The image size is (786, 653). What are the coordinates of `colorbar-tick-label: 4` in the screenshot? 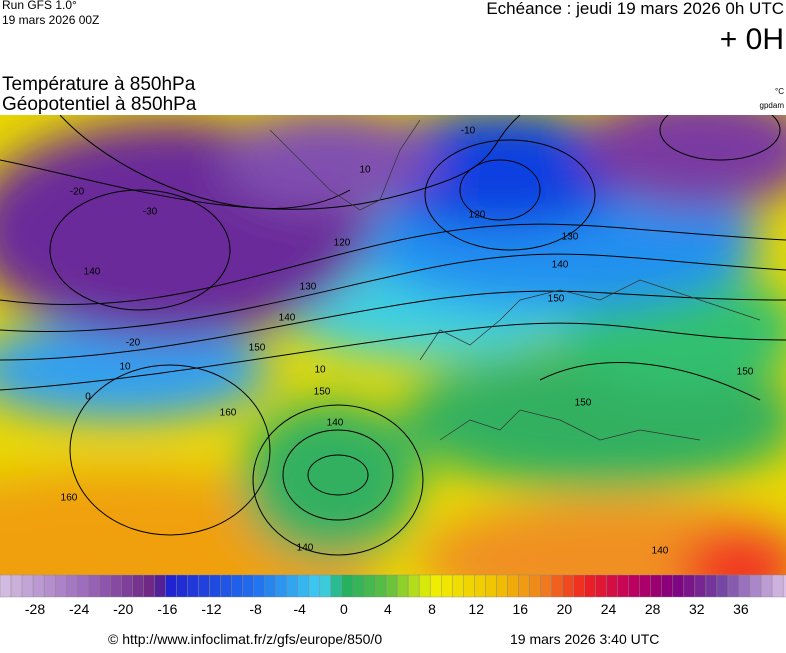 It's located at (388, 609).